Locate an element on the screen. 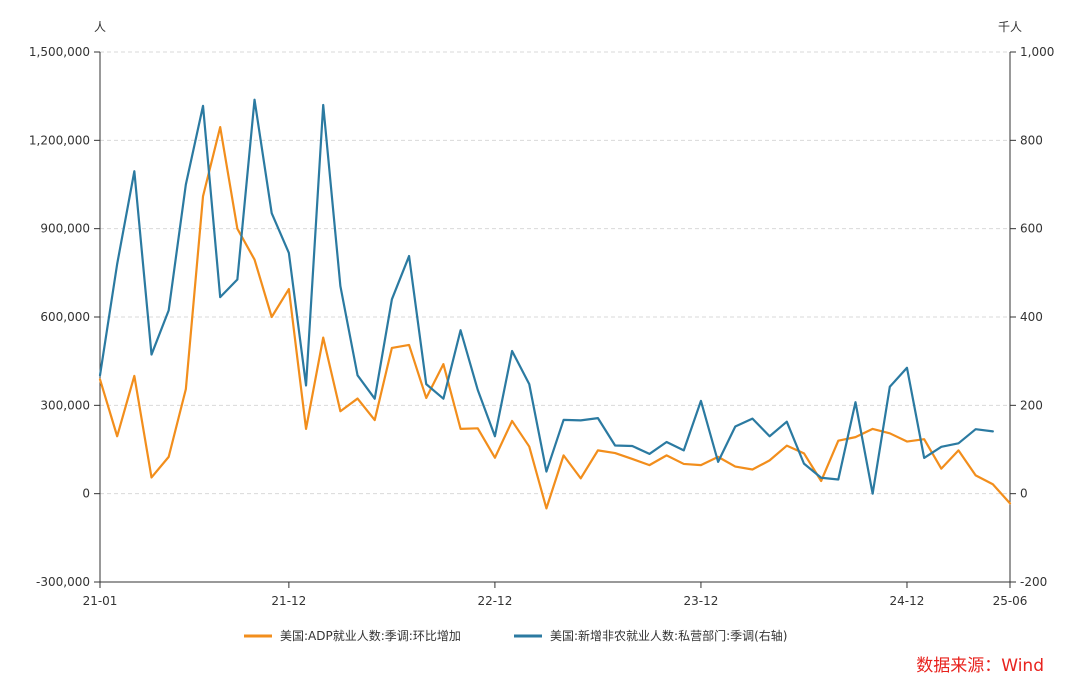 The height and width of the screenshot is (692, 1080). left-tick-label: 900,000 is located at coordinates (65, 229).